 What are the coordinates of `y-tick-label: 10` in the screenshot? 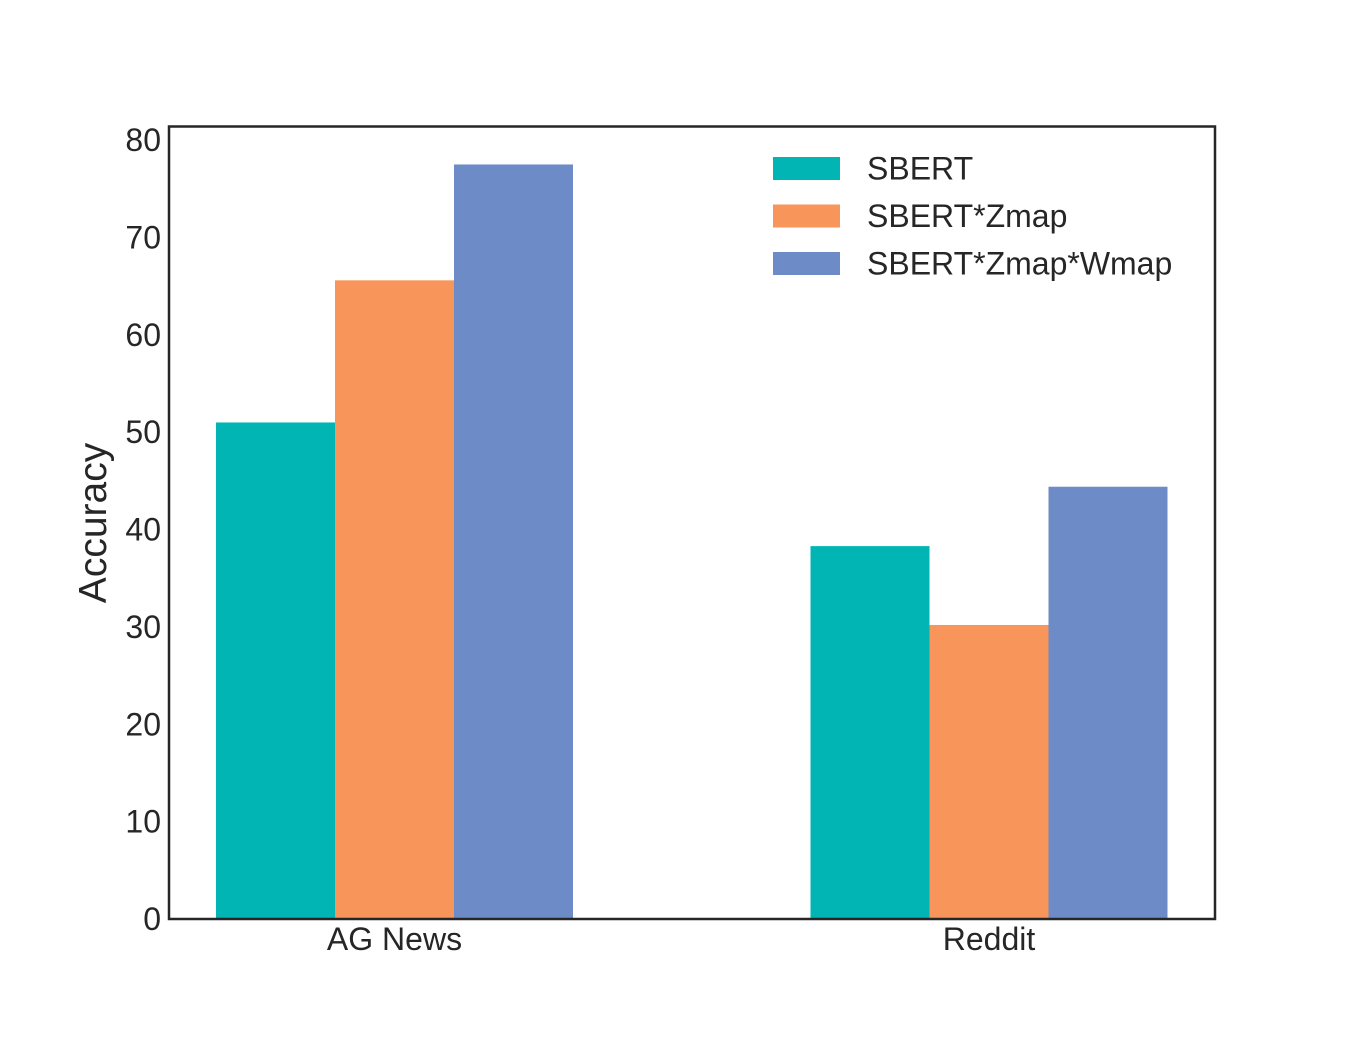 It's located at (143, 822).